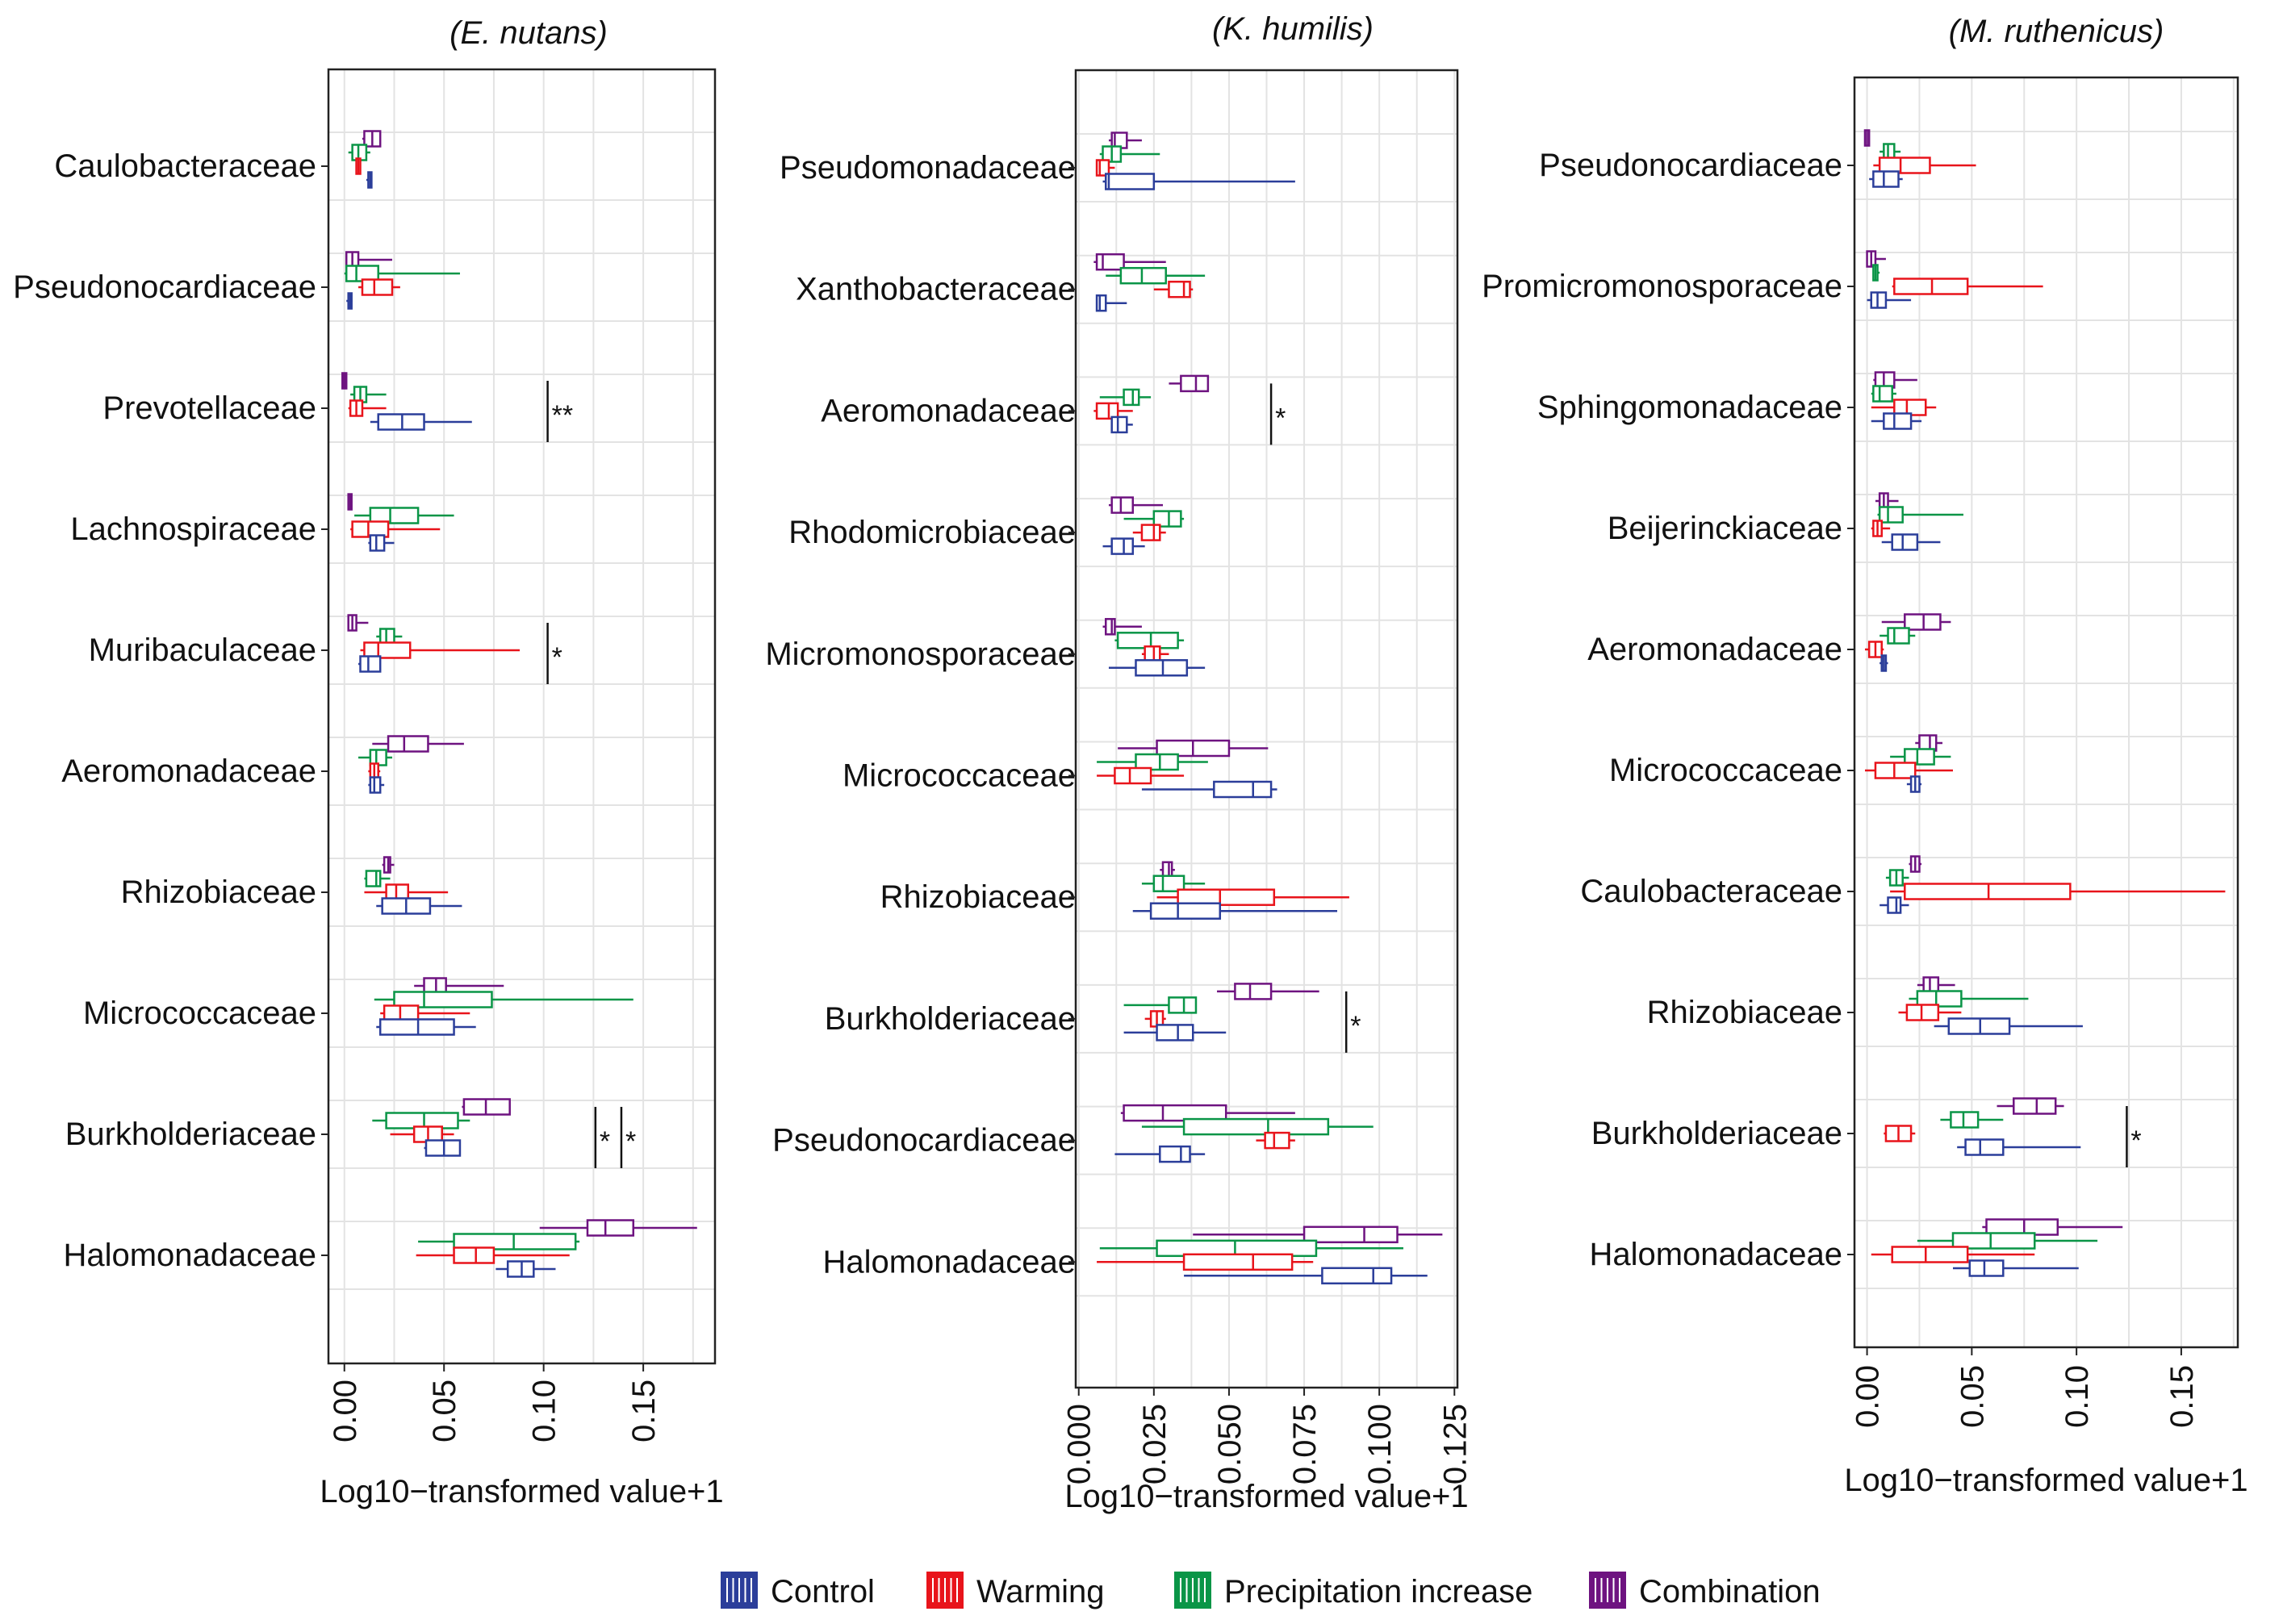 The width and height of the screenshot is (2283, 1624). What do you see at coordinates (1972, 1120) in the screenshot?
I see `box-precipitation-increase-burkholderiaceae` at bounding box center [1972, 1120].